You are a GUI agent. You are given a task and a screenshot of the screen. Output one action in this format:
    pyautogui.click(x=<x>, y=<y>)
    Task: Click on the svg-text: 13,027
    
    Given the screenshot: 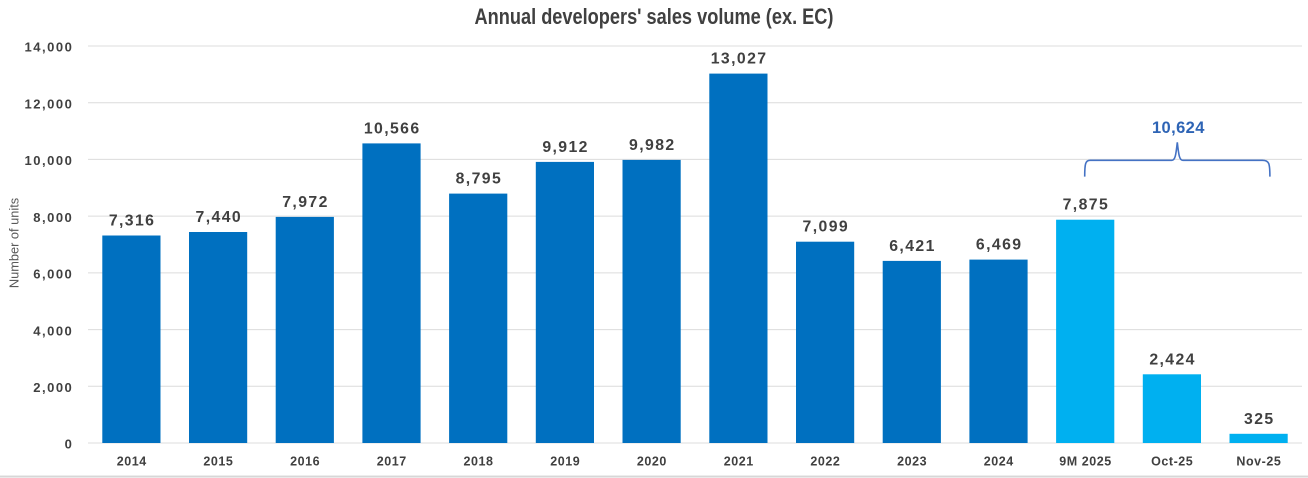 What is the action you would take?
    pyautogui.click(x=739, y=59)
    